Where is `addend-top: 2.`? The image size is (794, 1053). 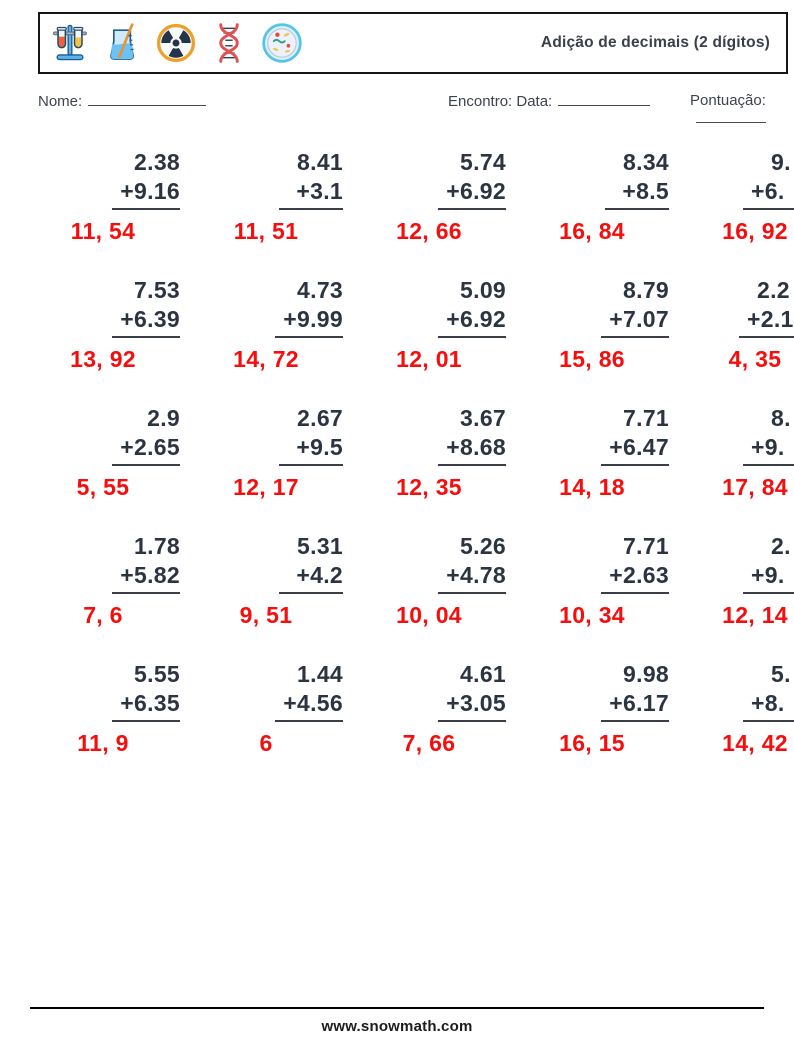
addend-top: 2. is located at coordinates (781, 546).